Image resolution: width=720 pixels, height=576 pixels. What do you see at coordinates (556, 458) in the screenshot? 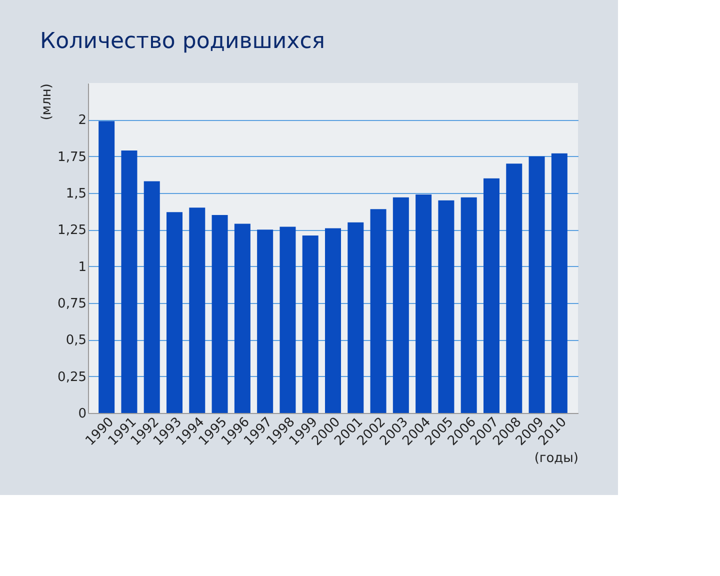
I see `x-axis-title: (годы)` at bounding box center [556, 458].